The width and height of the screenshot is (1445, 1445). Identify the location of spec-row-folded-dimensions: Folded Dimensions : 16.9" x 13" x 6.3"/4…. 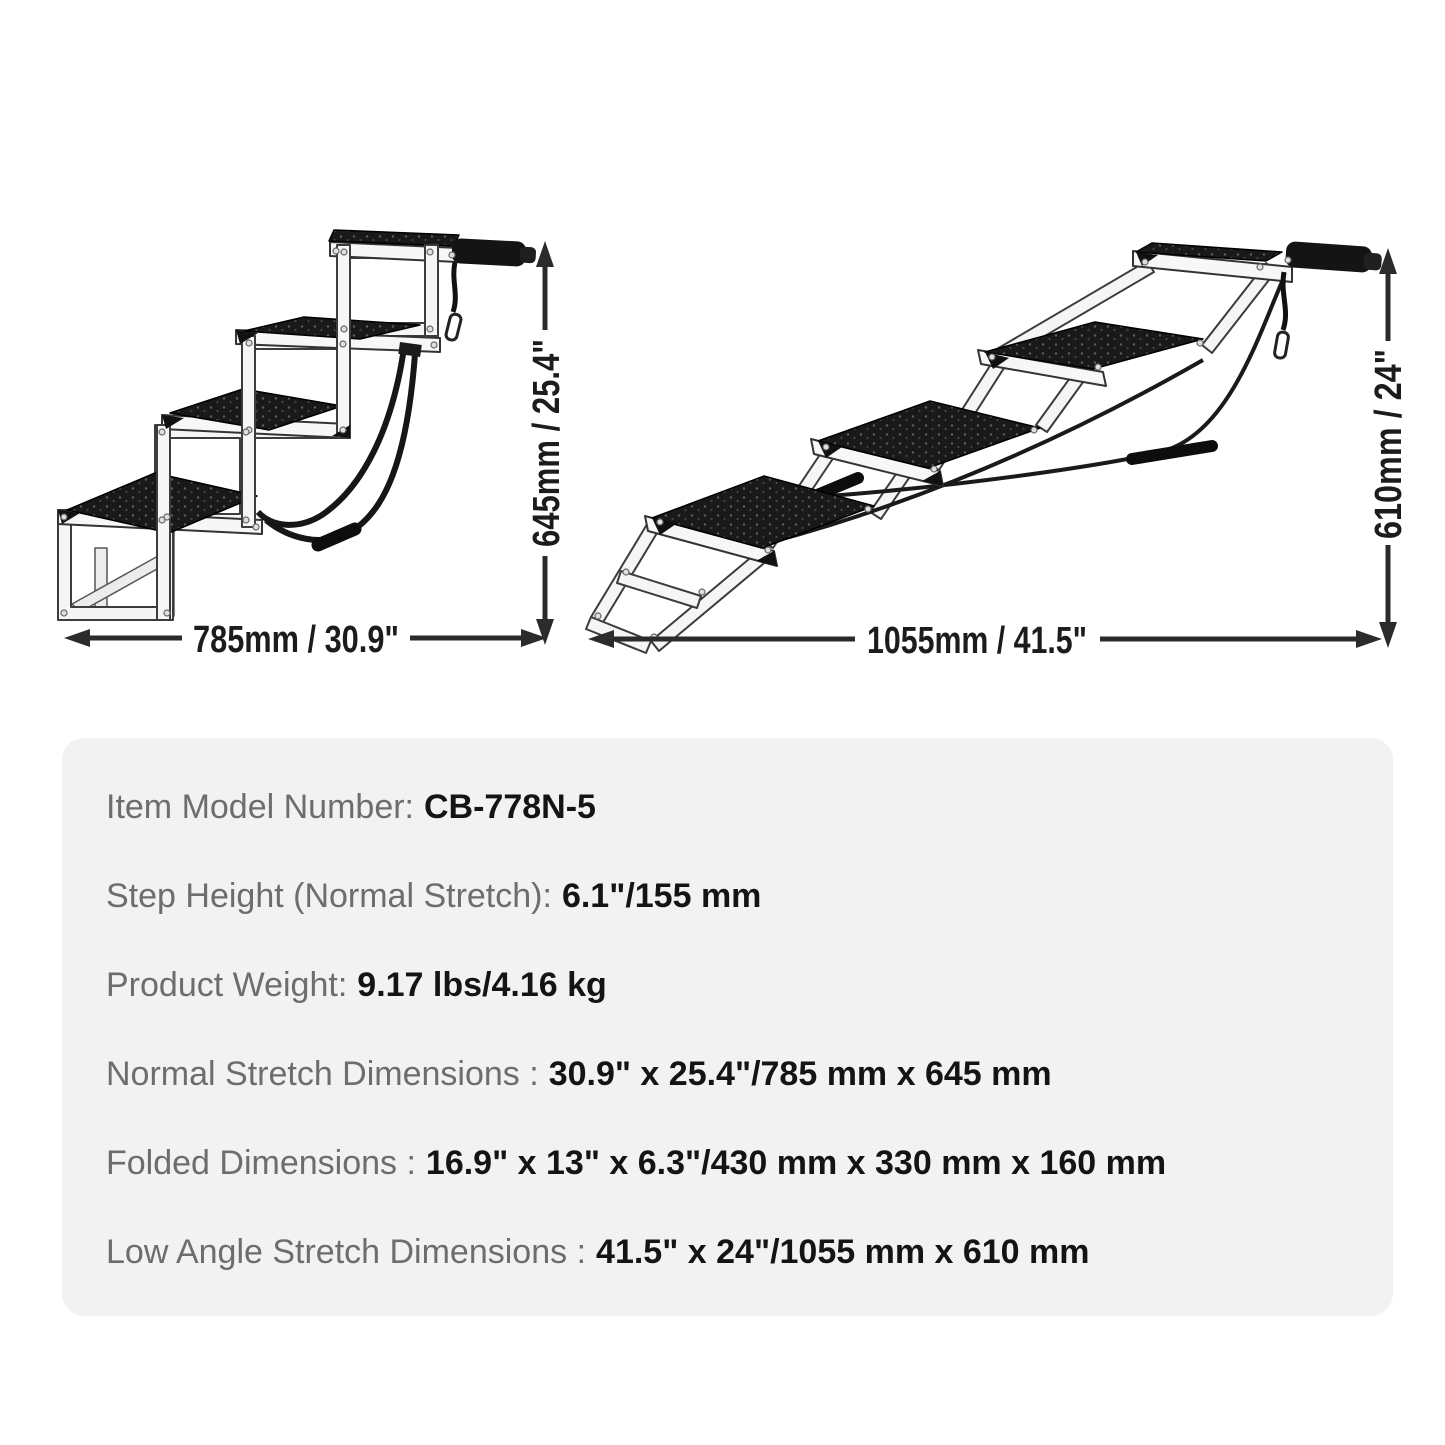
(729, 1163).